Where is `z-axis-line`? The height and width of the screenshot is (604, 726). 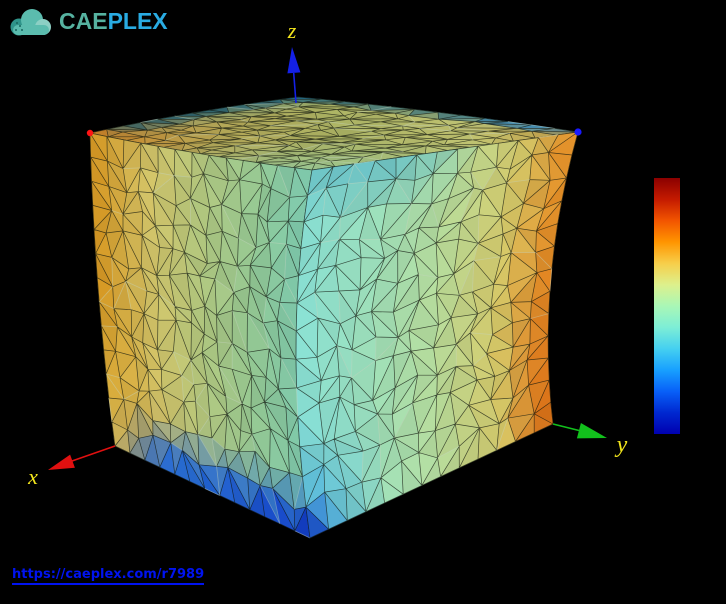 z-axis-line is located at coordinates (294, 88).